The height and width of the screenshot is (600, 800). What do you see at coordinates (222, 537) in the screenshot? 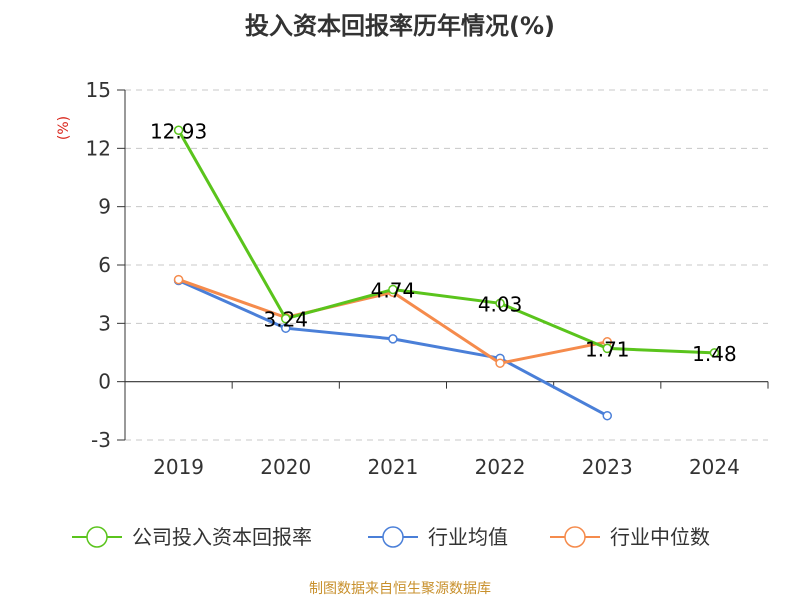
I see `legend-label: 公司投入资本回报率` at bounding box center [222, 537].